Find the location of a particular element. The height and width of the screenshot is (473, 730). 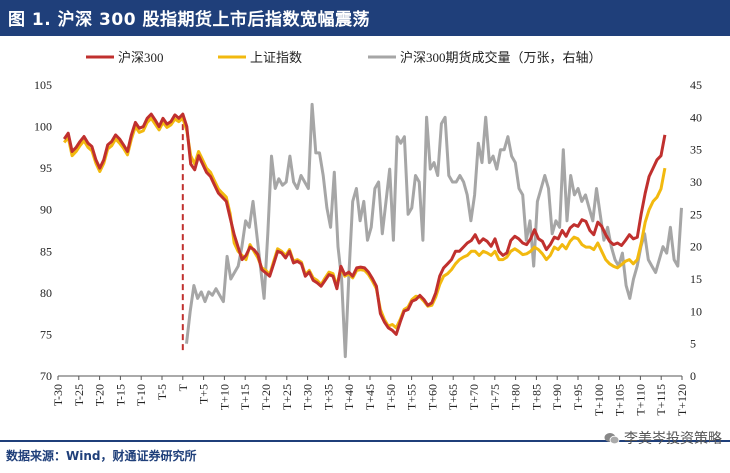

x-tick-label: T+60 is located at coordinates (432, 397).